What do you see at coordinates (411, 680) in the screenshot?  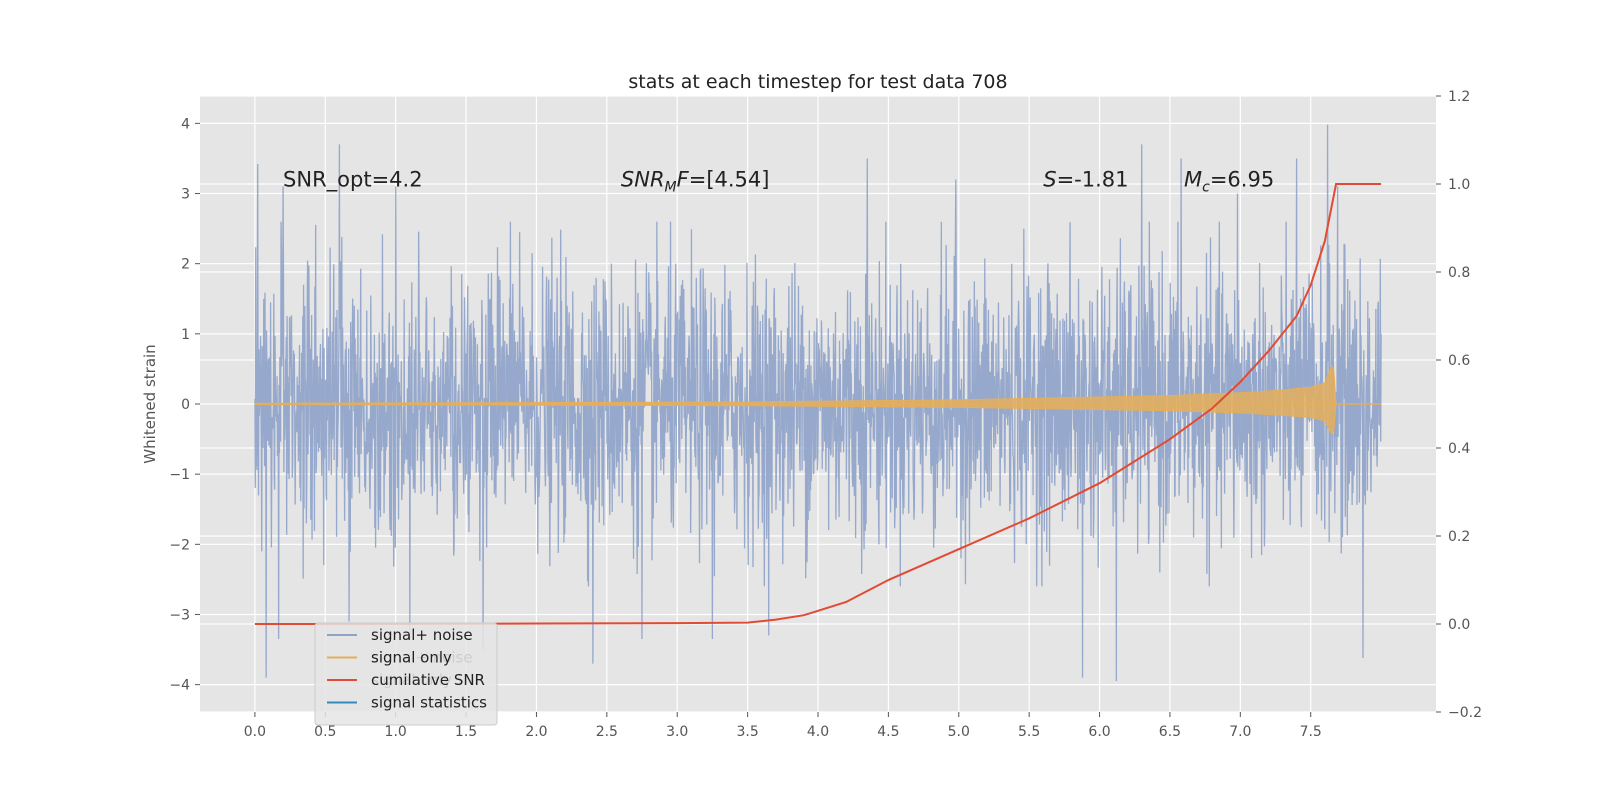 I see `legend-ghost-label: signal only` at bounding box center [411, 680].